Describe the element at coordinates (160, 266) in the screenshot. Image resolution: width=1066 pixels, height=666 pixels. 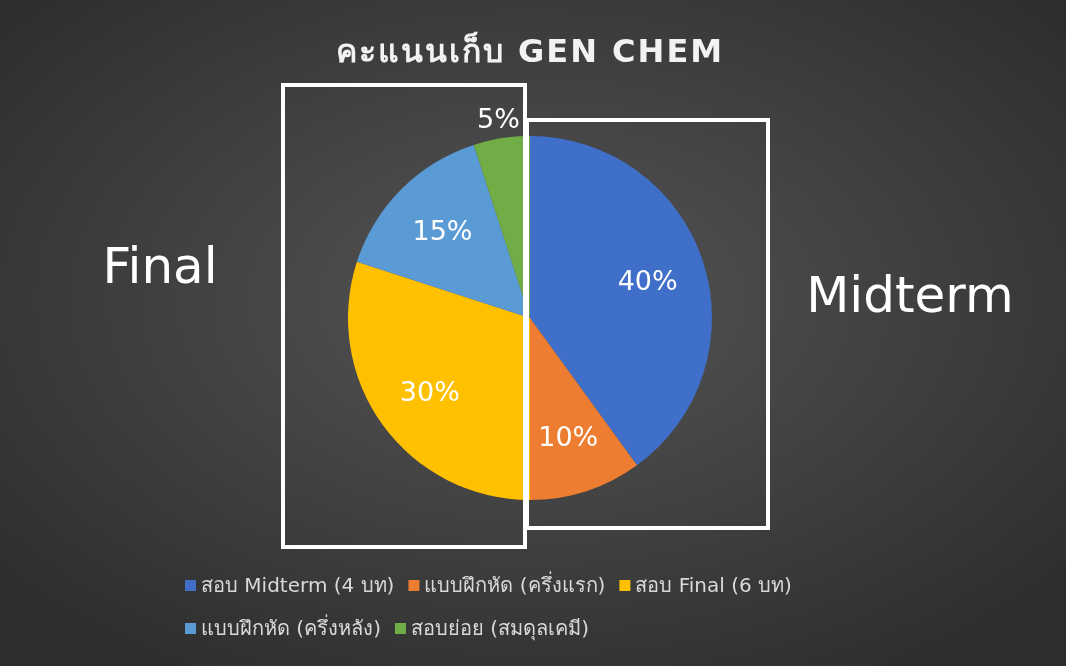
I see `text: Final` at that location.